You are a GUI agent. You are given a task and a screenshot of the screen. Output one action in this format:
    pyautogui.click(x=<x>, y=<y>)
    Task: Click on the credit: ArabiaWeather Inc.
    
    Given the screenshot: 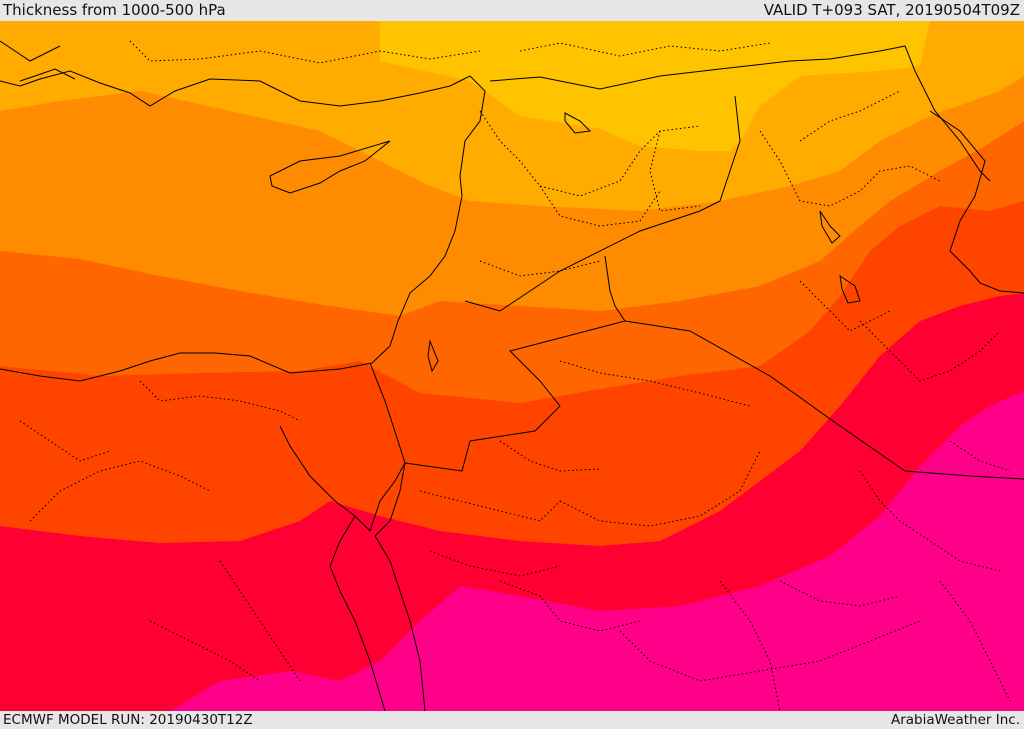 What is the action you would take?
    pyautogui.click(x=955, y=720)
    